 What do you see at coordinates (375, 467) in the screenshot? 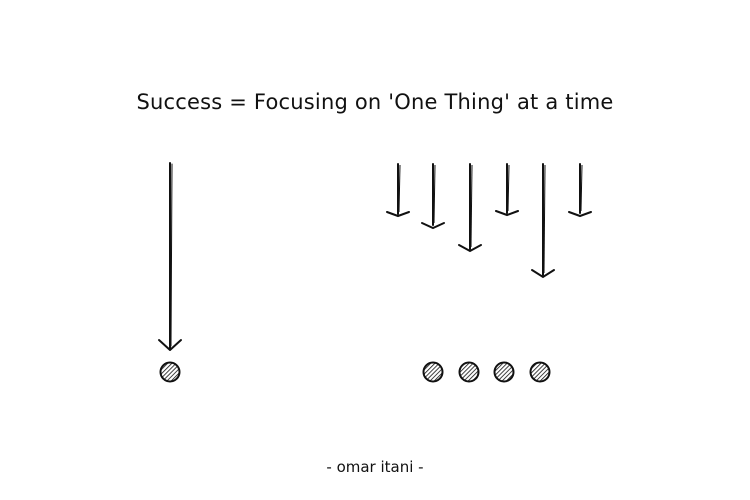
I see `author-credit: - omar itani -` at bounding box center [375, 467].